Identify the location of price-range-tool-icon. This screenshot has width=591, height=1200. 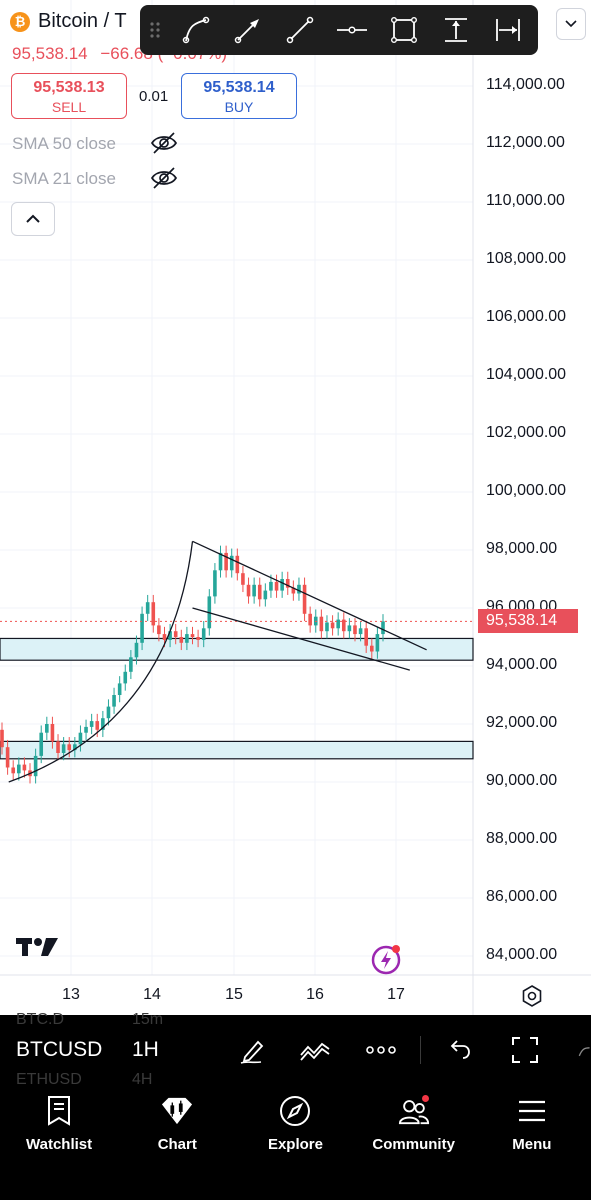
(456, 30).